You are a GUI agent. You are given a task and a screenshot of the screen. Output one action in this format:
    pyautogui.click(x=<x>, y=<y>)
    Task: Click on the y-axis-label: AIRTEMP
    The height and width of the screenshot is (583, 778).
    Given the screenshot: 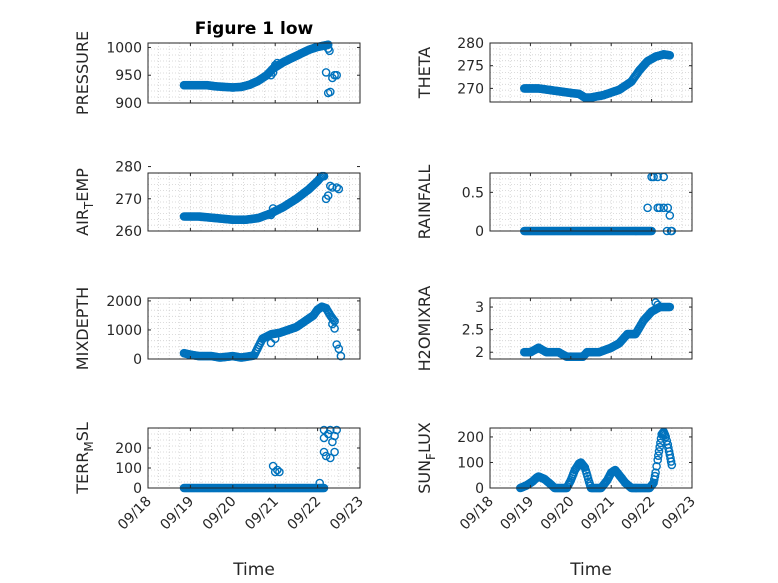 What is the action you would take?
    pyautogui.click(x=84, y=202)
    